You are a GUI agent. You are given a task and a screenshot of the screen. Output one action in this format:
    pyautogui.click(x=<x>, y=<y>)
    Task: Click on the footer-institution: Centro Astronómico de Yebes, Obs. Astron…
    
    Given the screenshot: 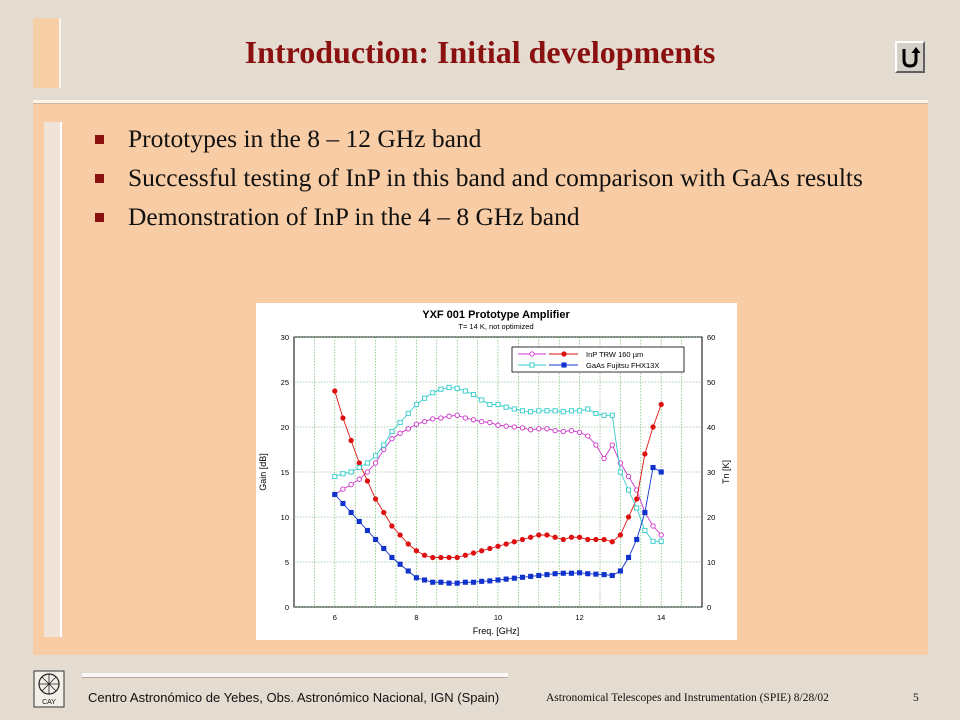 What is the action you would take?
    pyautogui.click(x=294, y=697)
    